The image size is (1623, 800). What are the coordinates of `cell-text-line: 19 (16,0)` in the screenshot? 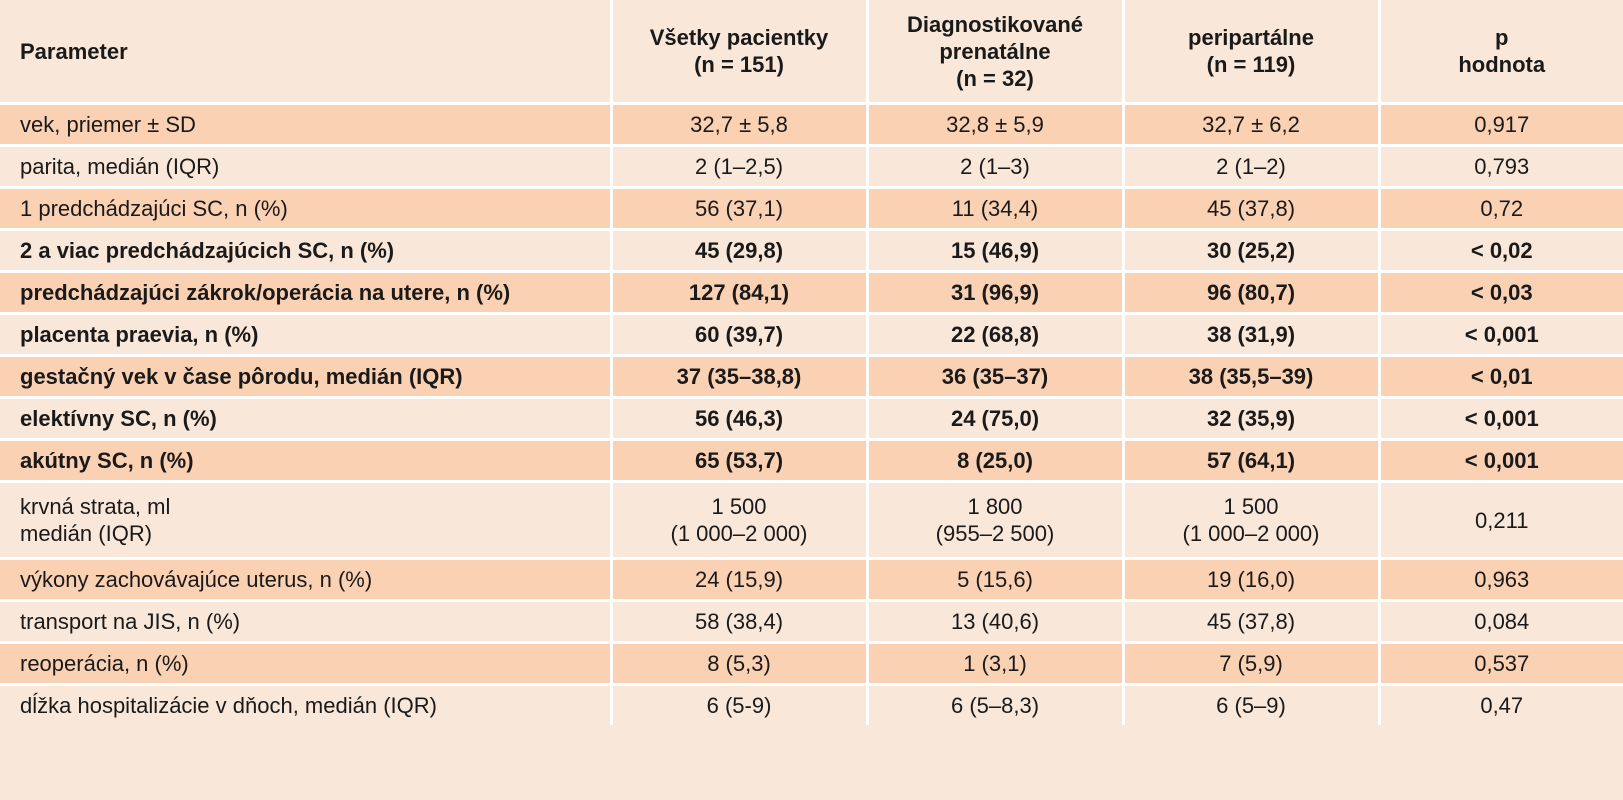 It's located at (1251, 579).